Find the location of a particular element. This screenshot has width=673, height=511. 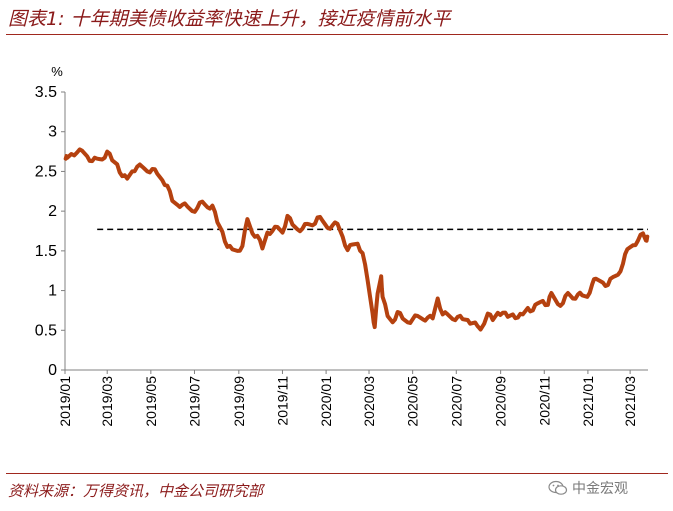

y-tick-label: 0 is located at coordinates (52, 370).